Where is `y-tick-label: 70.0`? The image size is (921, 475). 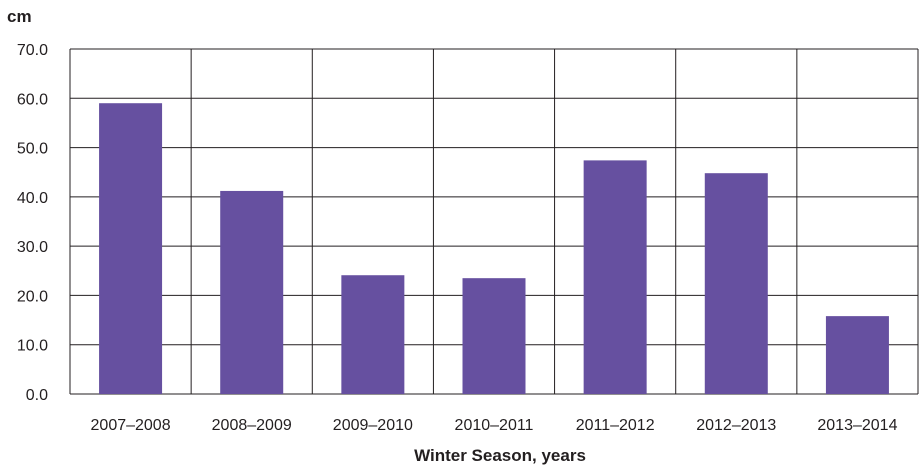
y-tick-label: 70.0 is located at coordinates (32, 50).